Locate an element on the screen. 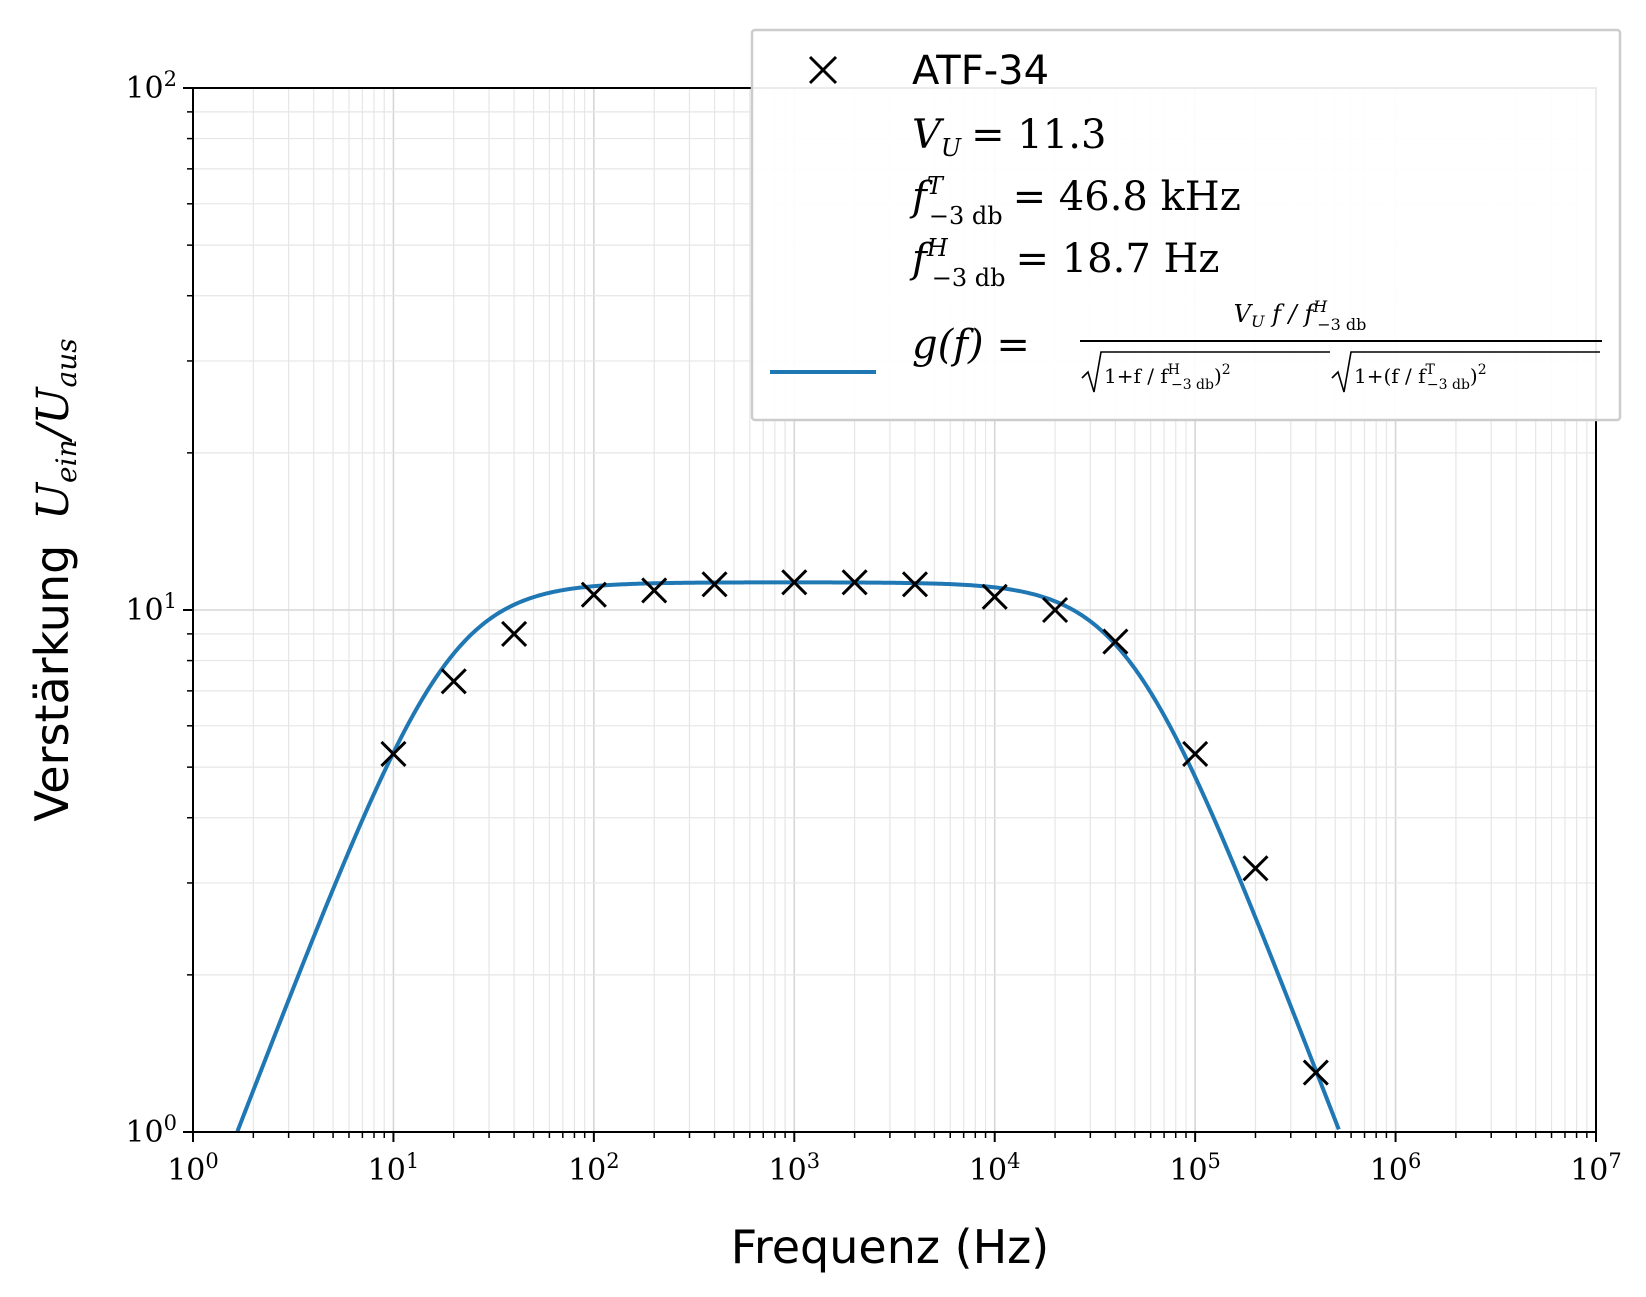 Image resolution: width=1646 pixels, height=1297 pixels. x-axis-label: Frequenz (Hz) is located at coordinates (890, 1247).